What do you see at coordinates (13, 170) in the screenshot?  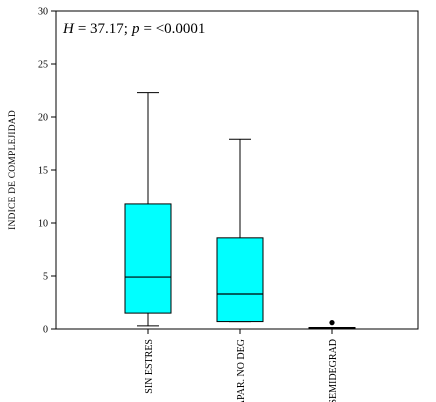 I see `y-axis-title: INDICE DE COMPLEJIDAD` at bounding box center [13, 170].